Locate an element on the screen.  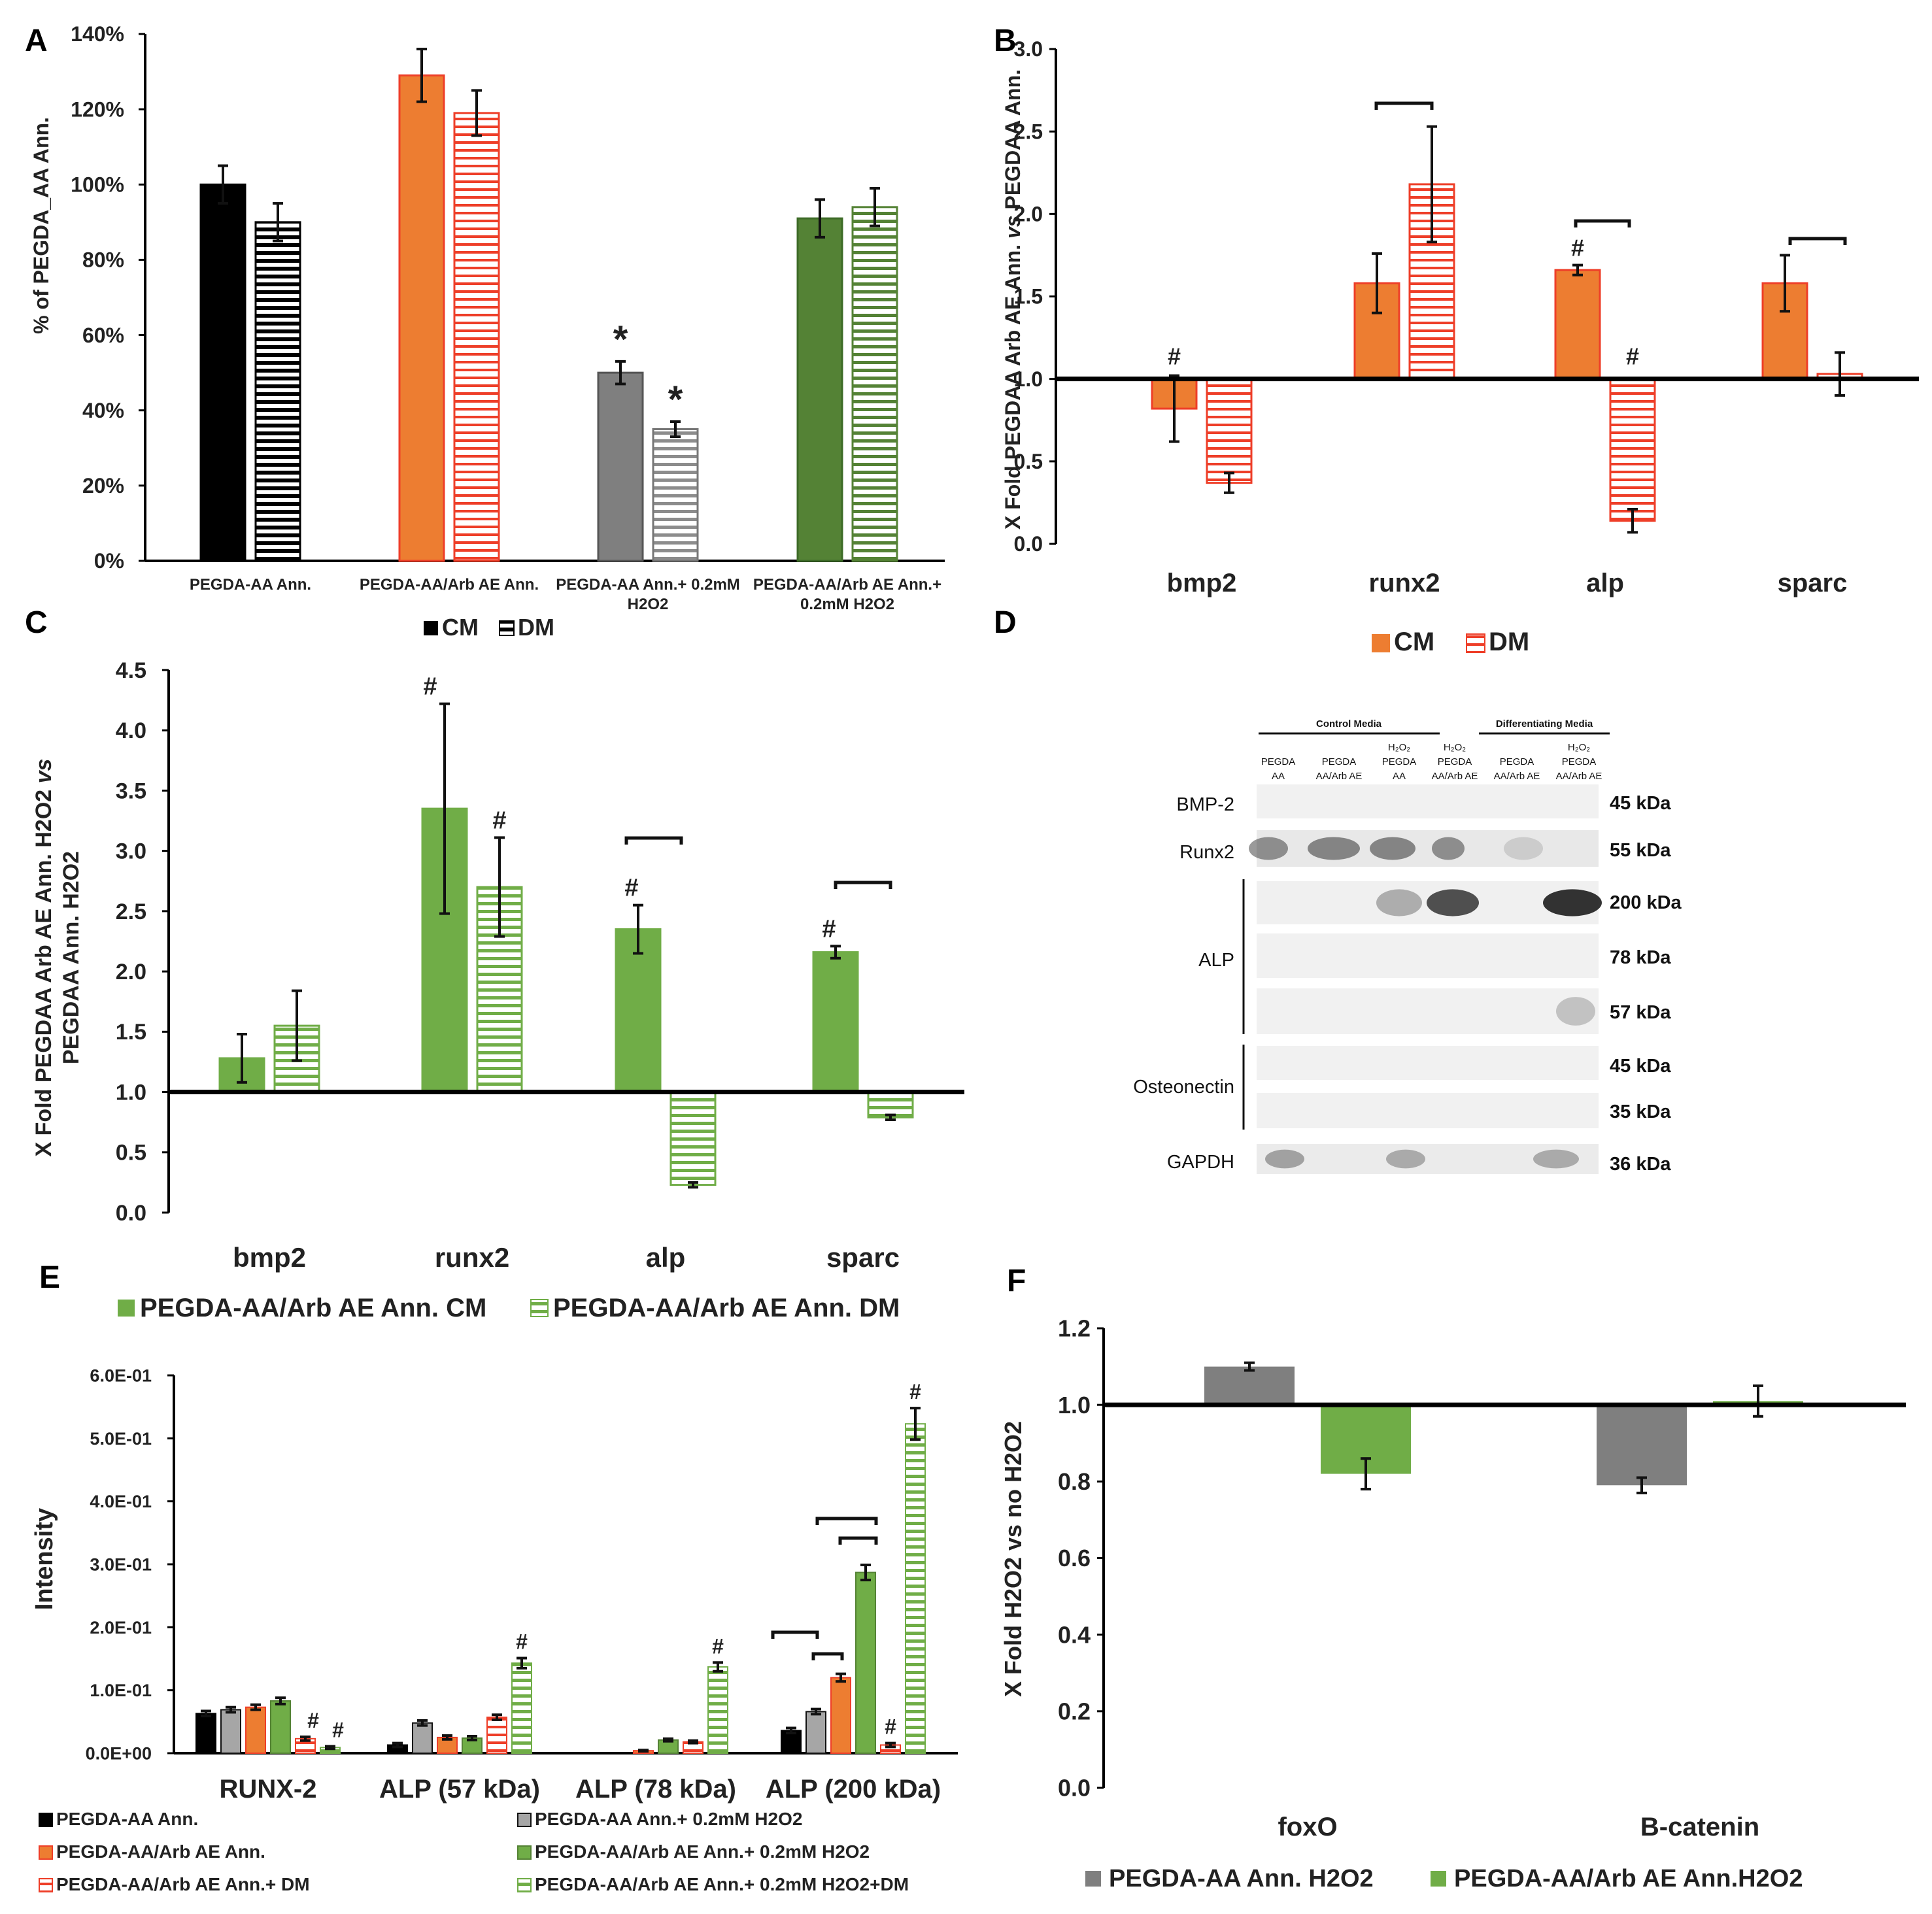
panel-c-y-tick-label: 2.5 is located at coordinates (131, 911).